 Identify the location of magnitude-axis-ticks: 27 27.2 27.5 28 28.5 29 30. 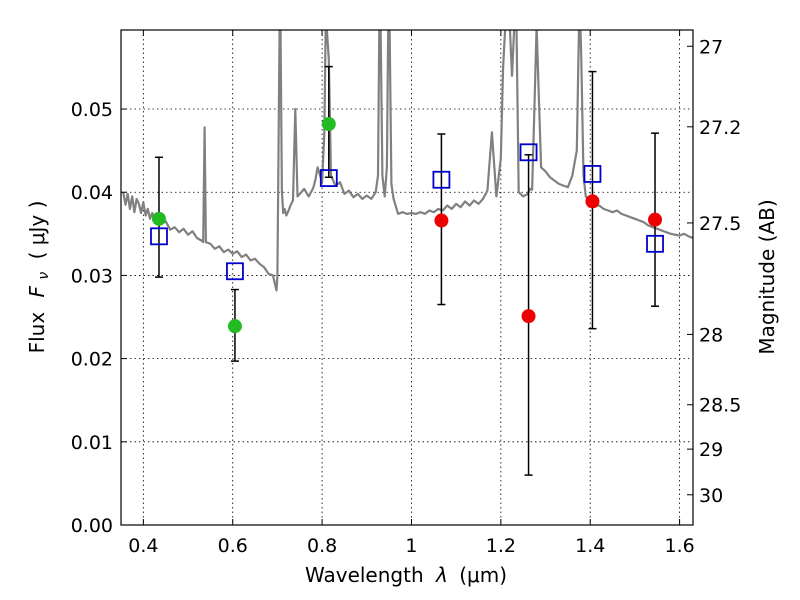
(714, 271).